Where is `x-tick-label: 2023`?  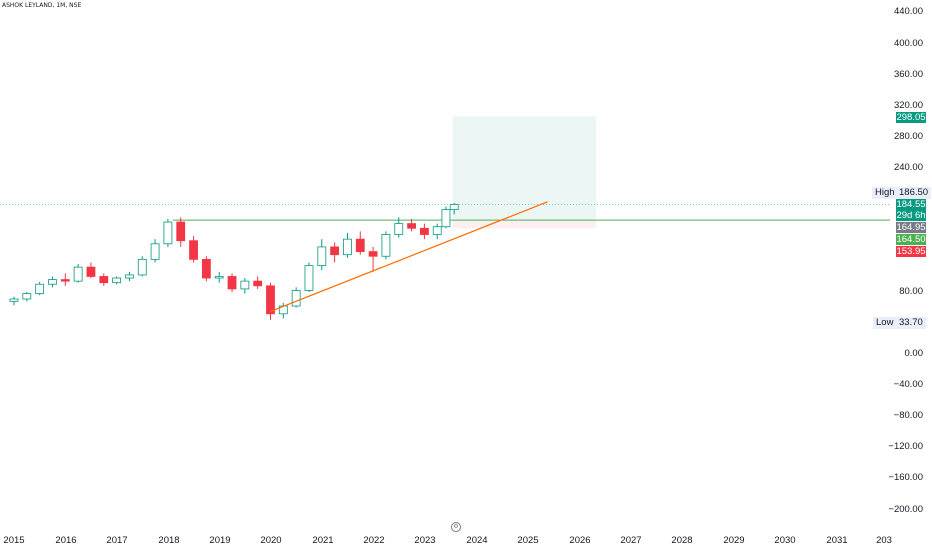 x-tick-label: 2023 is located at coordinates (425, 540).